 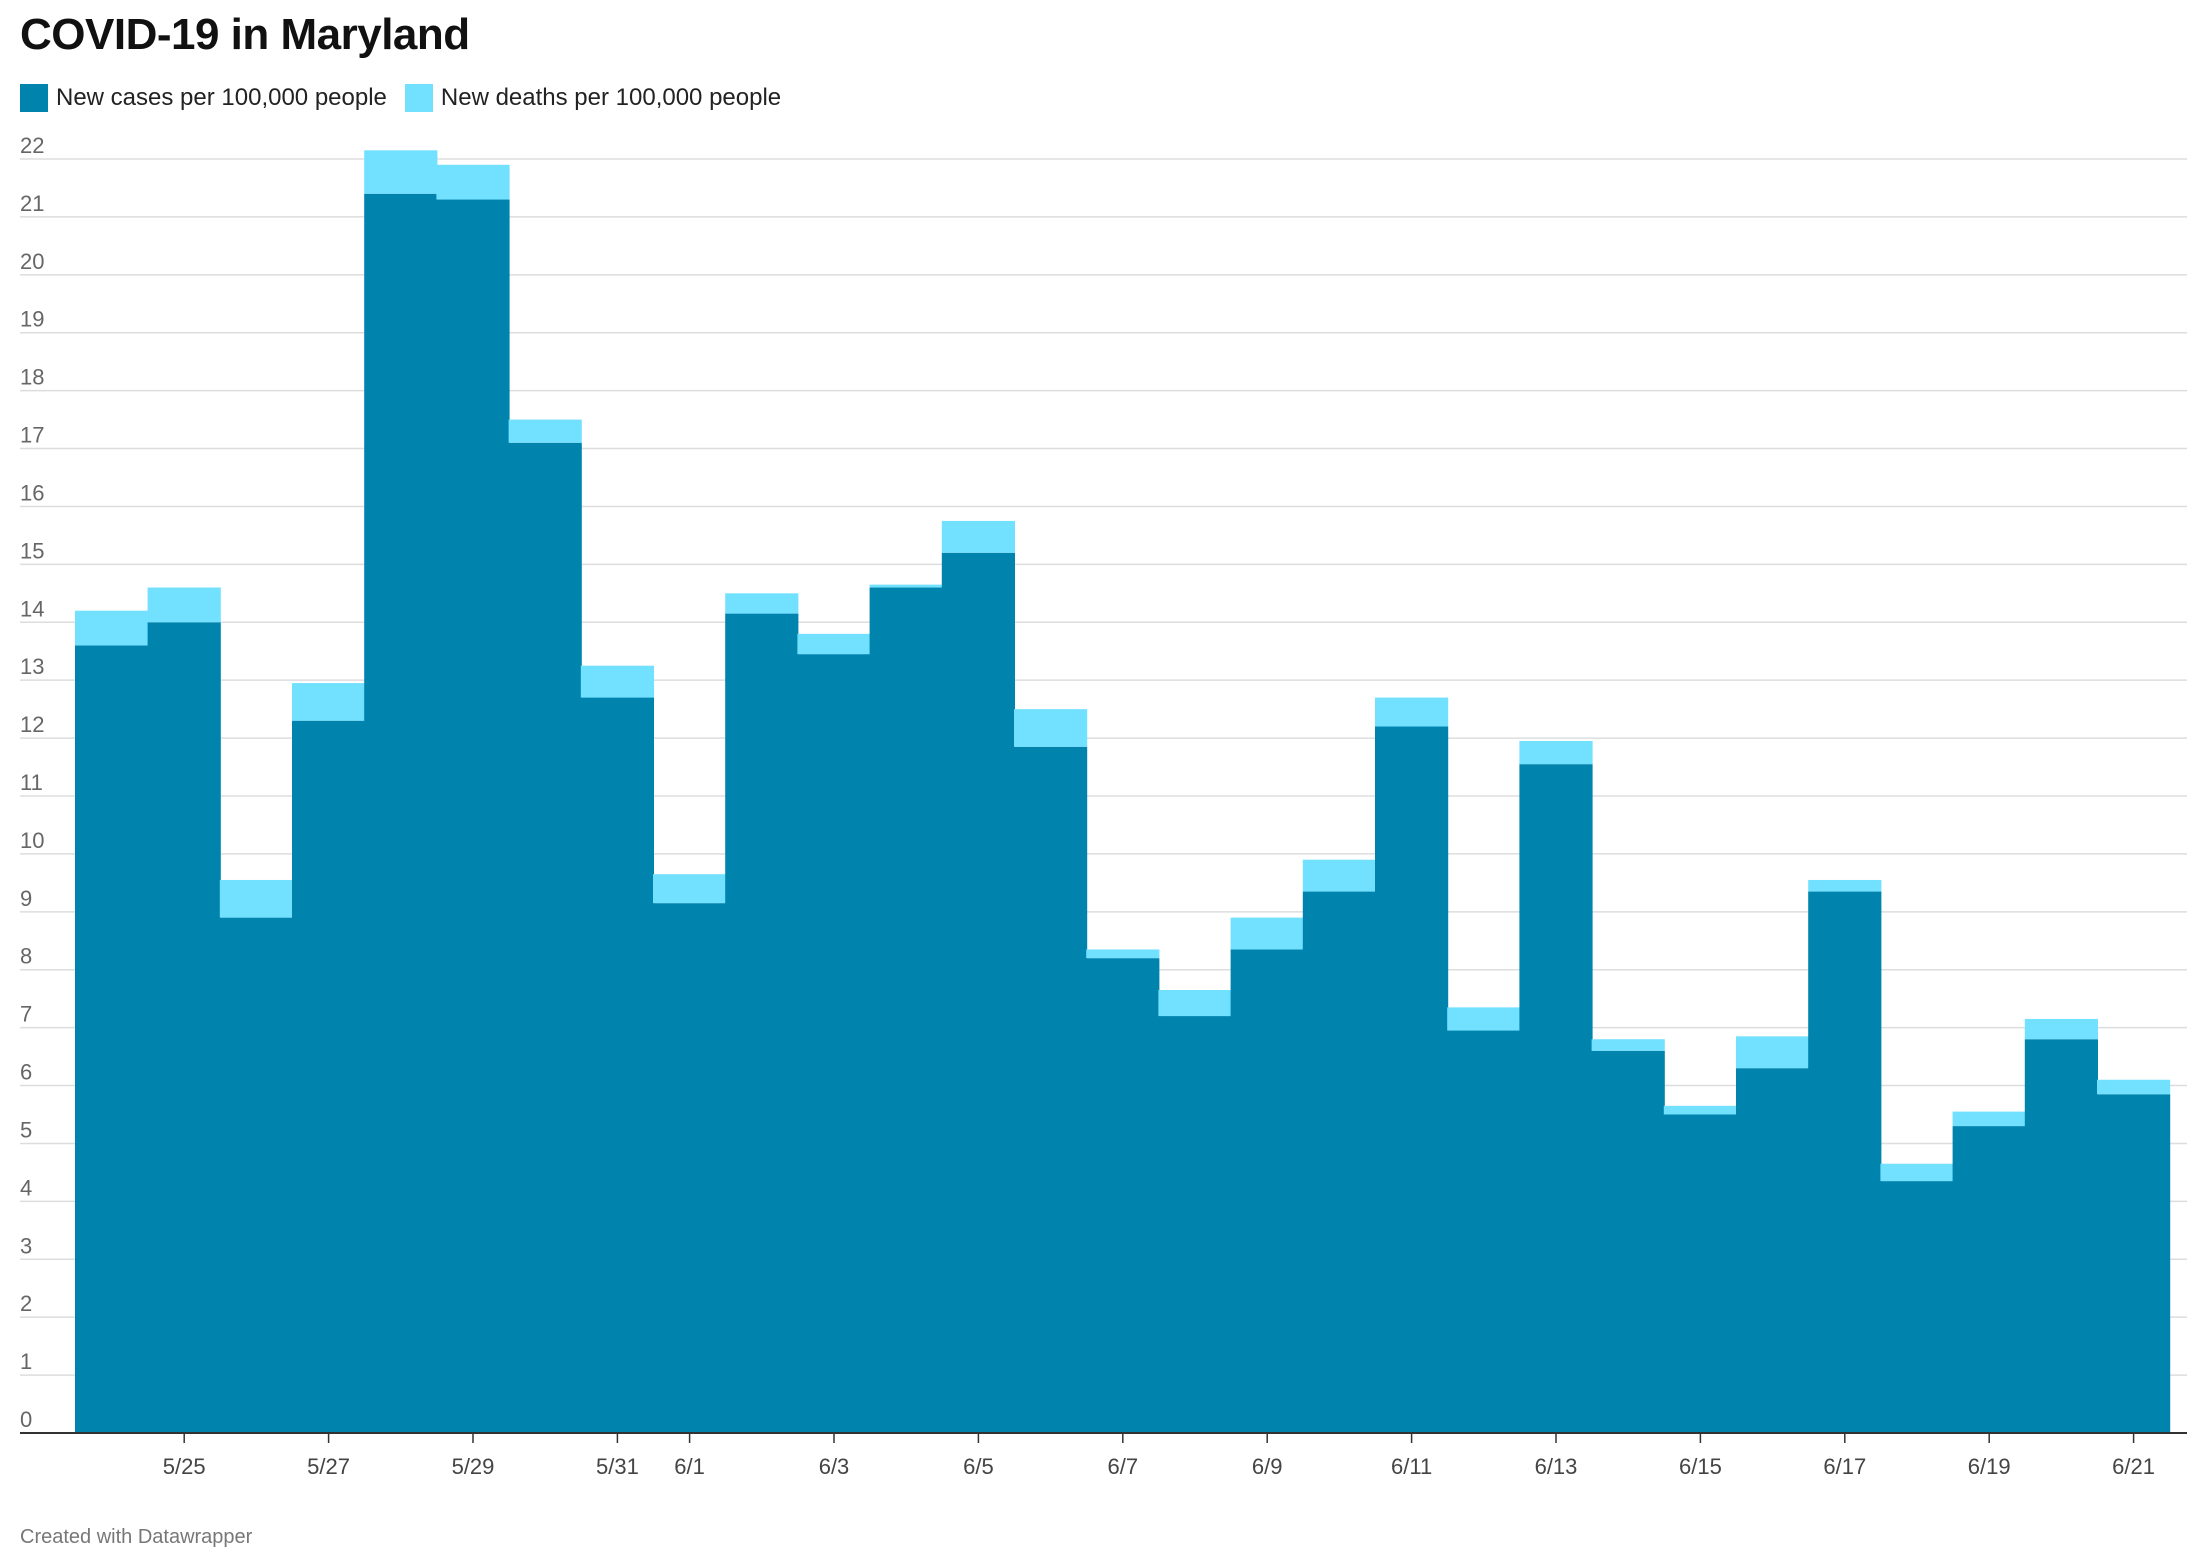 What do you see at coordinates (26, 1014) in the screenshot?
I see `y-tick-label: 7` at bounding box center [26, 1014].